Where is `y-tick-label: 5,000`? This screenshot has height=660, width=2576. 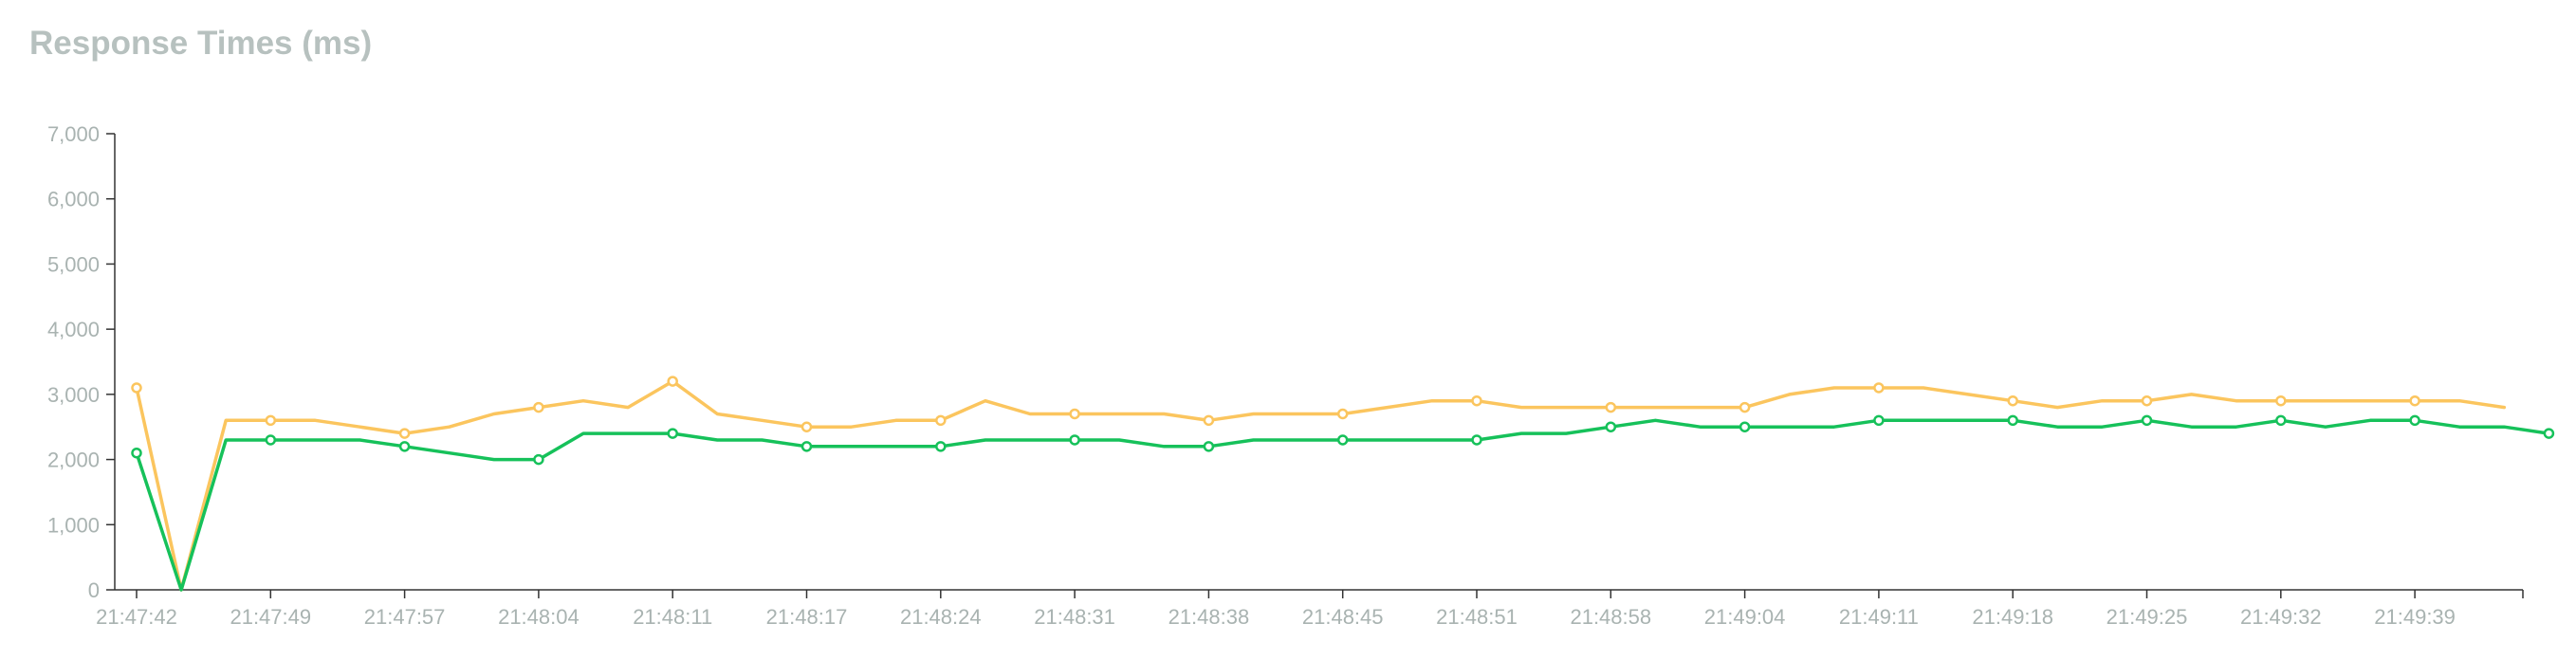
y-tick-label: 5,000 is located at coordinates (73, 264).